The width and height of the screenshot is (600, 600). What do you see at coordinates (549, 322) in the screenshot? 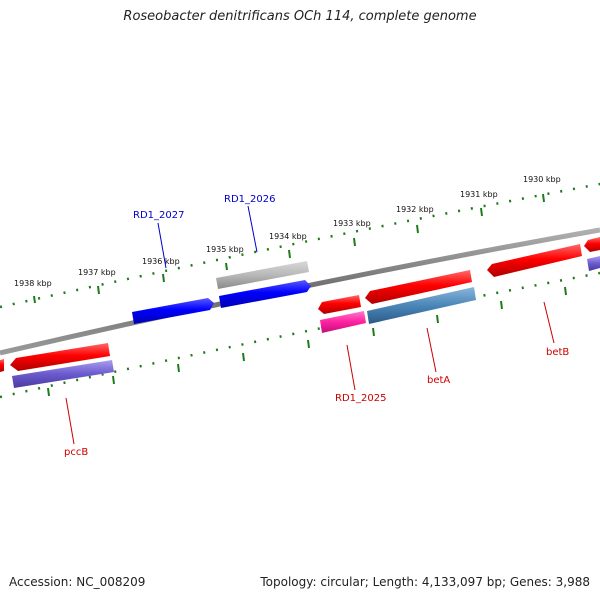
I see `leader-betb` at bounding box center [549, 322].